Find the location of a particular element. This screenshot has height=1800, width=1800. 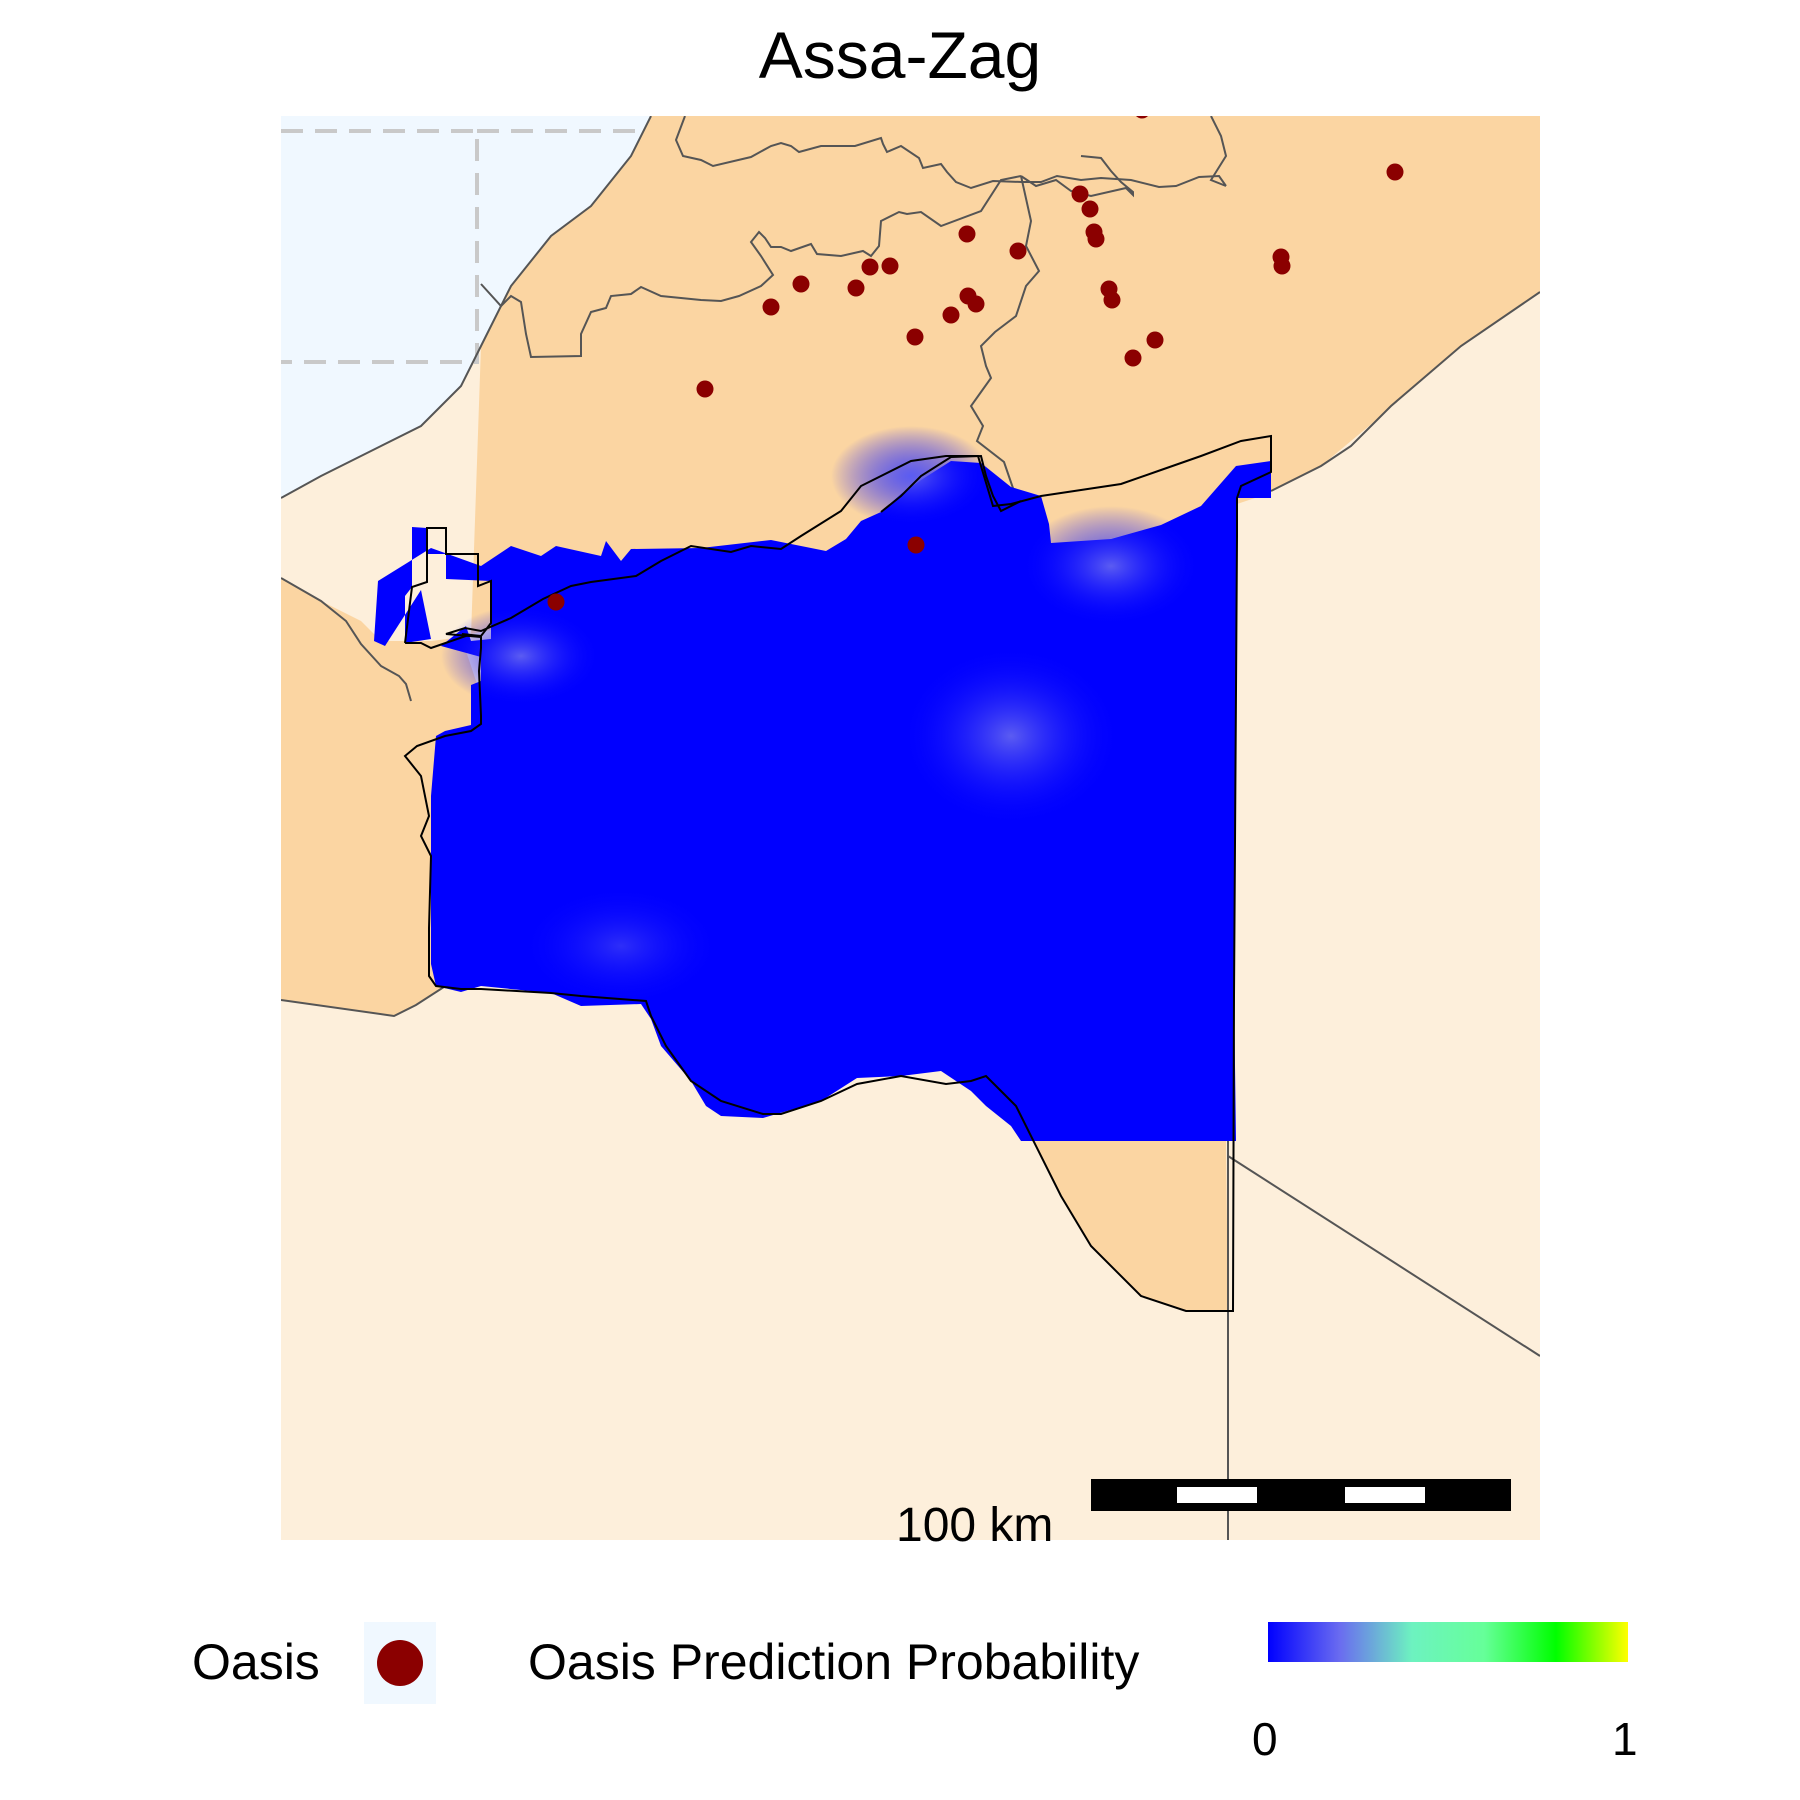

probability-colorbar is located at coordinates (1448, 1642).